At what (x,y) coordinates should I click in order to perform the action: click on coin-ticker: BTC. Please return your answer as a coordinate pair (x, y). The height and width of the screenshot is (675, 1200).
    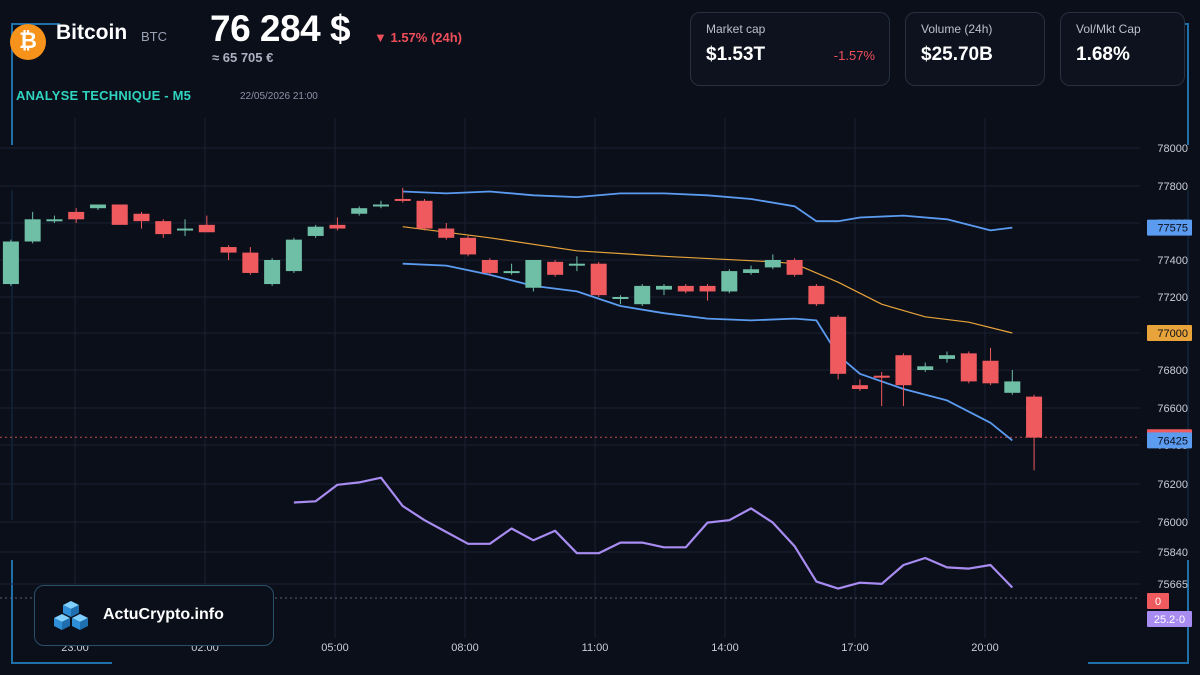
    Looking at the image, I should click on (154, 36).